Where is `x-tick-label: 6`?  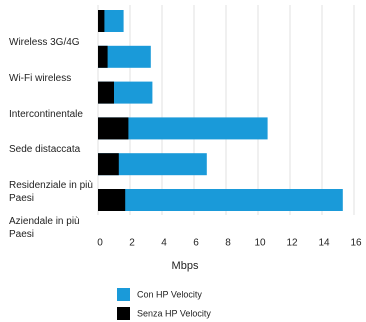
x-tick-label: 6 is located at coordinates (196, 243).